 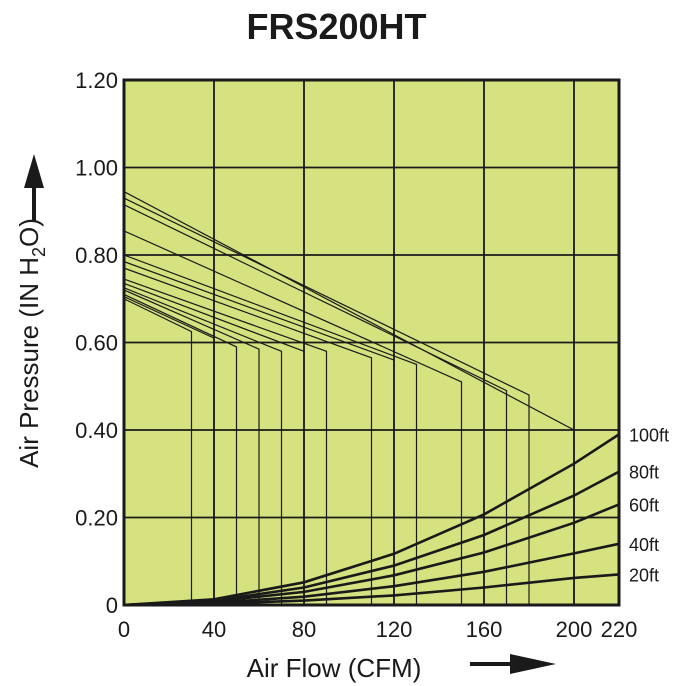 What do you see at coordinates (619, 629) in the screenshot?
I see `x-tick-label: 220` at bounding box center [619, 629].